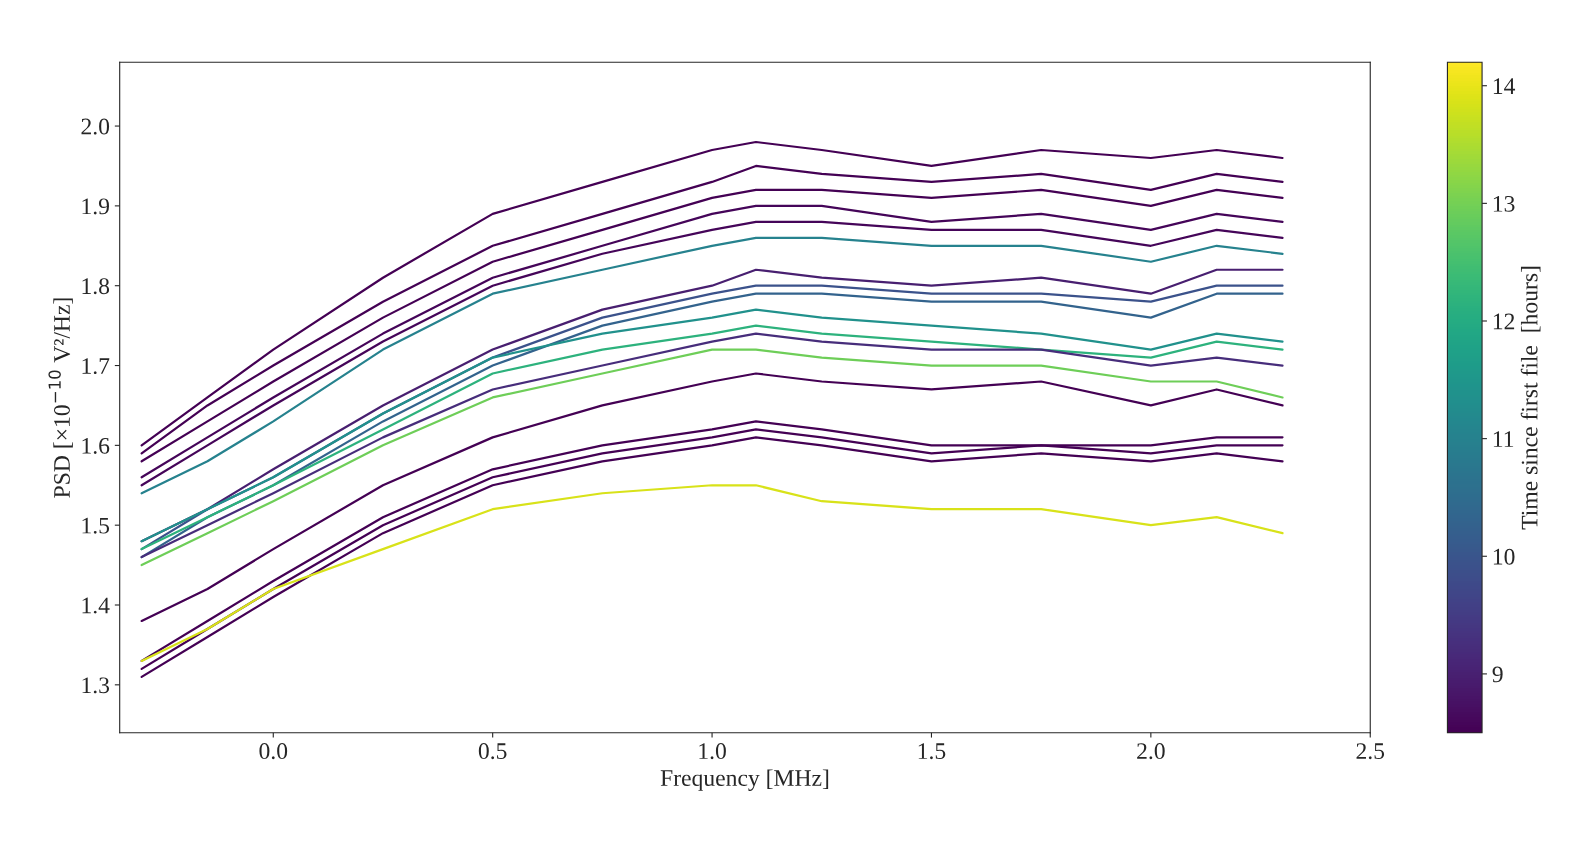  Describe the element at coordinates (932, 751) in the screenshot. I see `x-tick-label: 1.5` at that location.